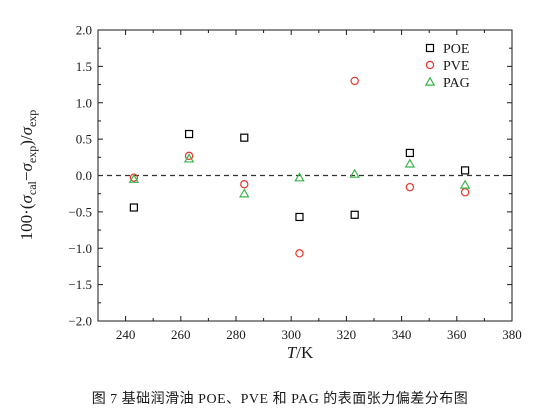  What do you see at coordinates (512, 334) in the screenshot?
I see `x-tick-label: 380` at bounding box center [512, 334].